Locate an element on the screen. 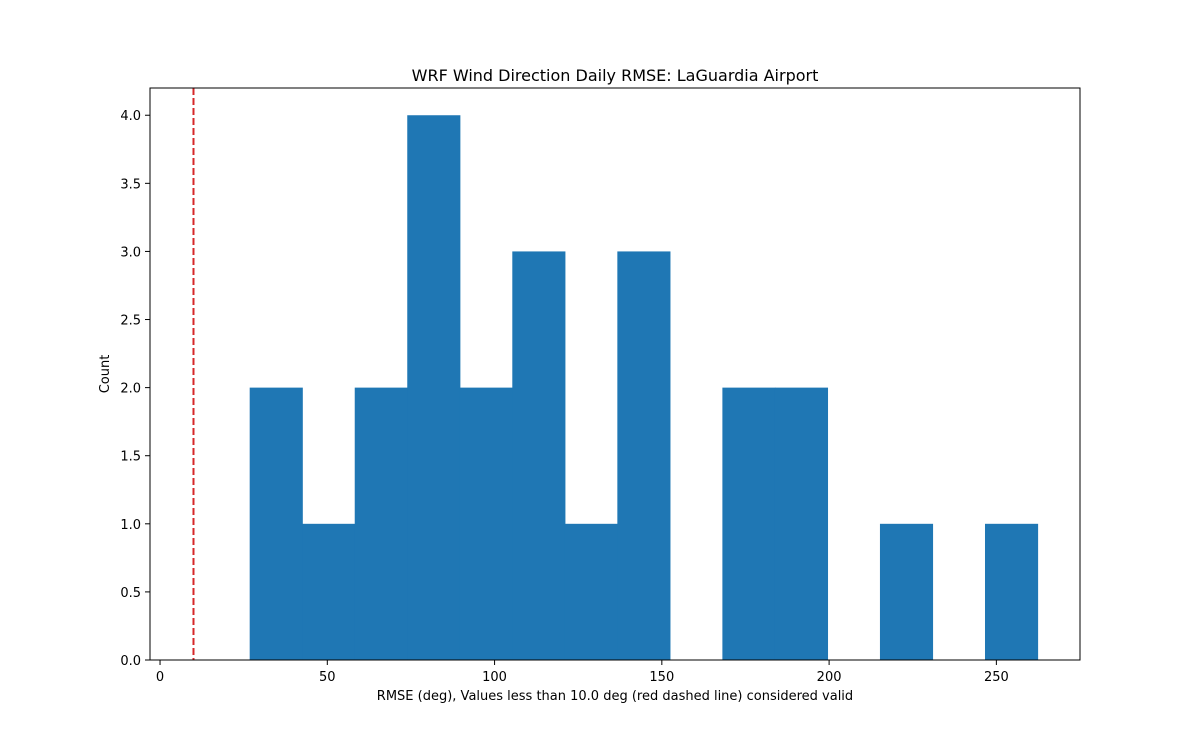 The height and width of the screenshot is (741, 1200). x-axis: 0 50 100 150 200 250 is located at coordinates (582, 672).